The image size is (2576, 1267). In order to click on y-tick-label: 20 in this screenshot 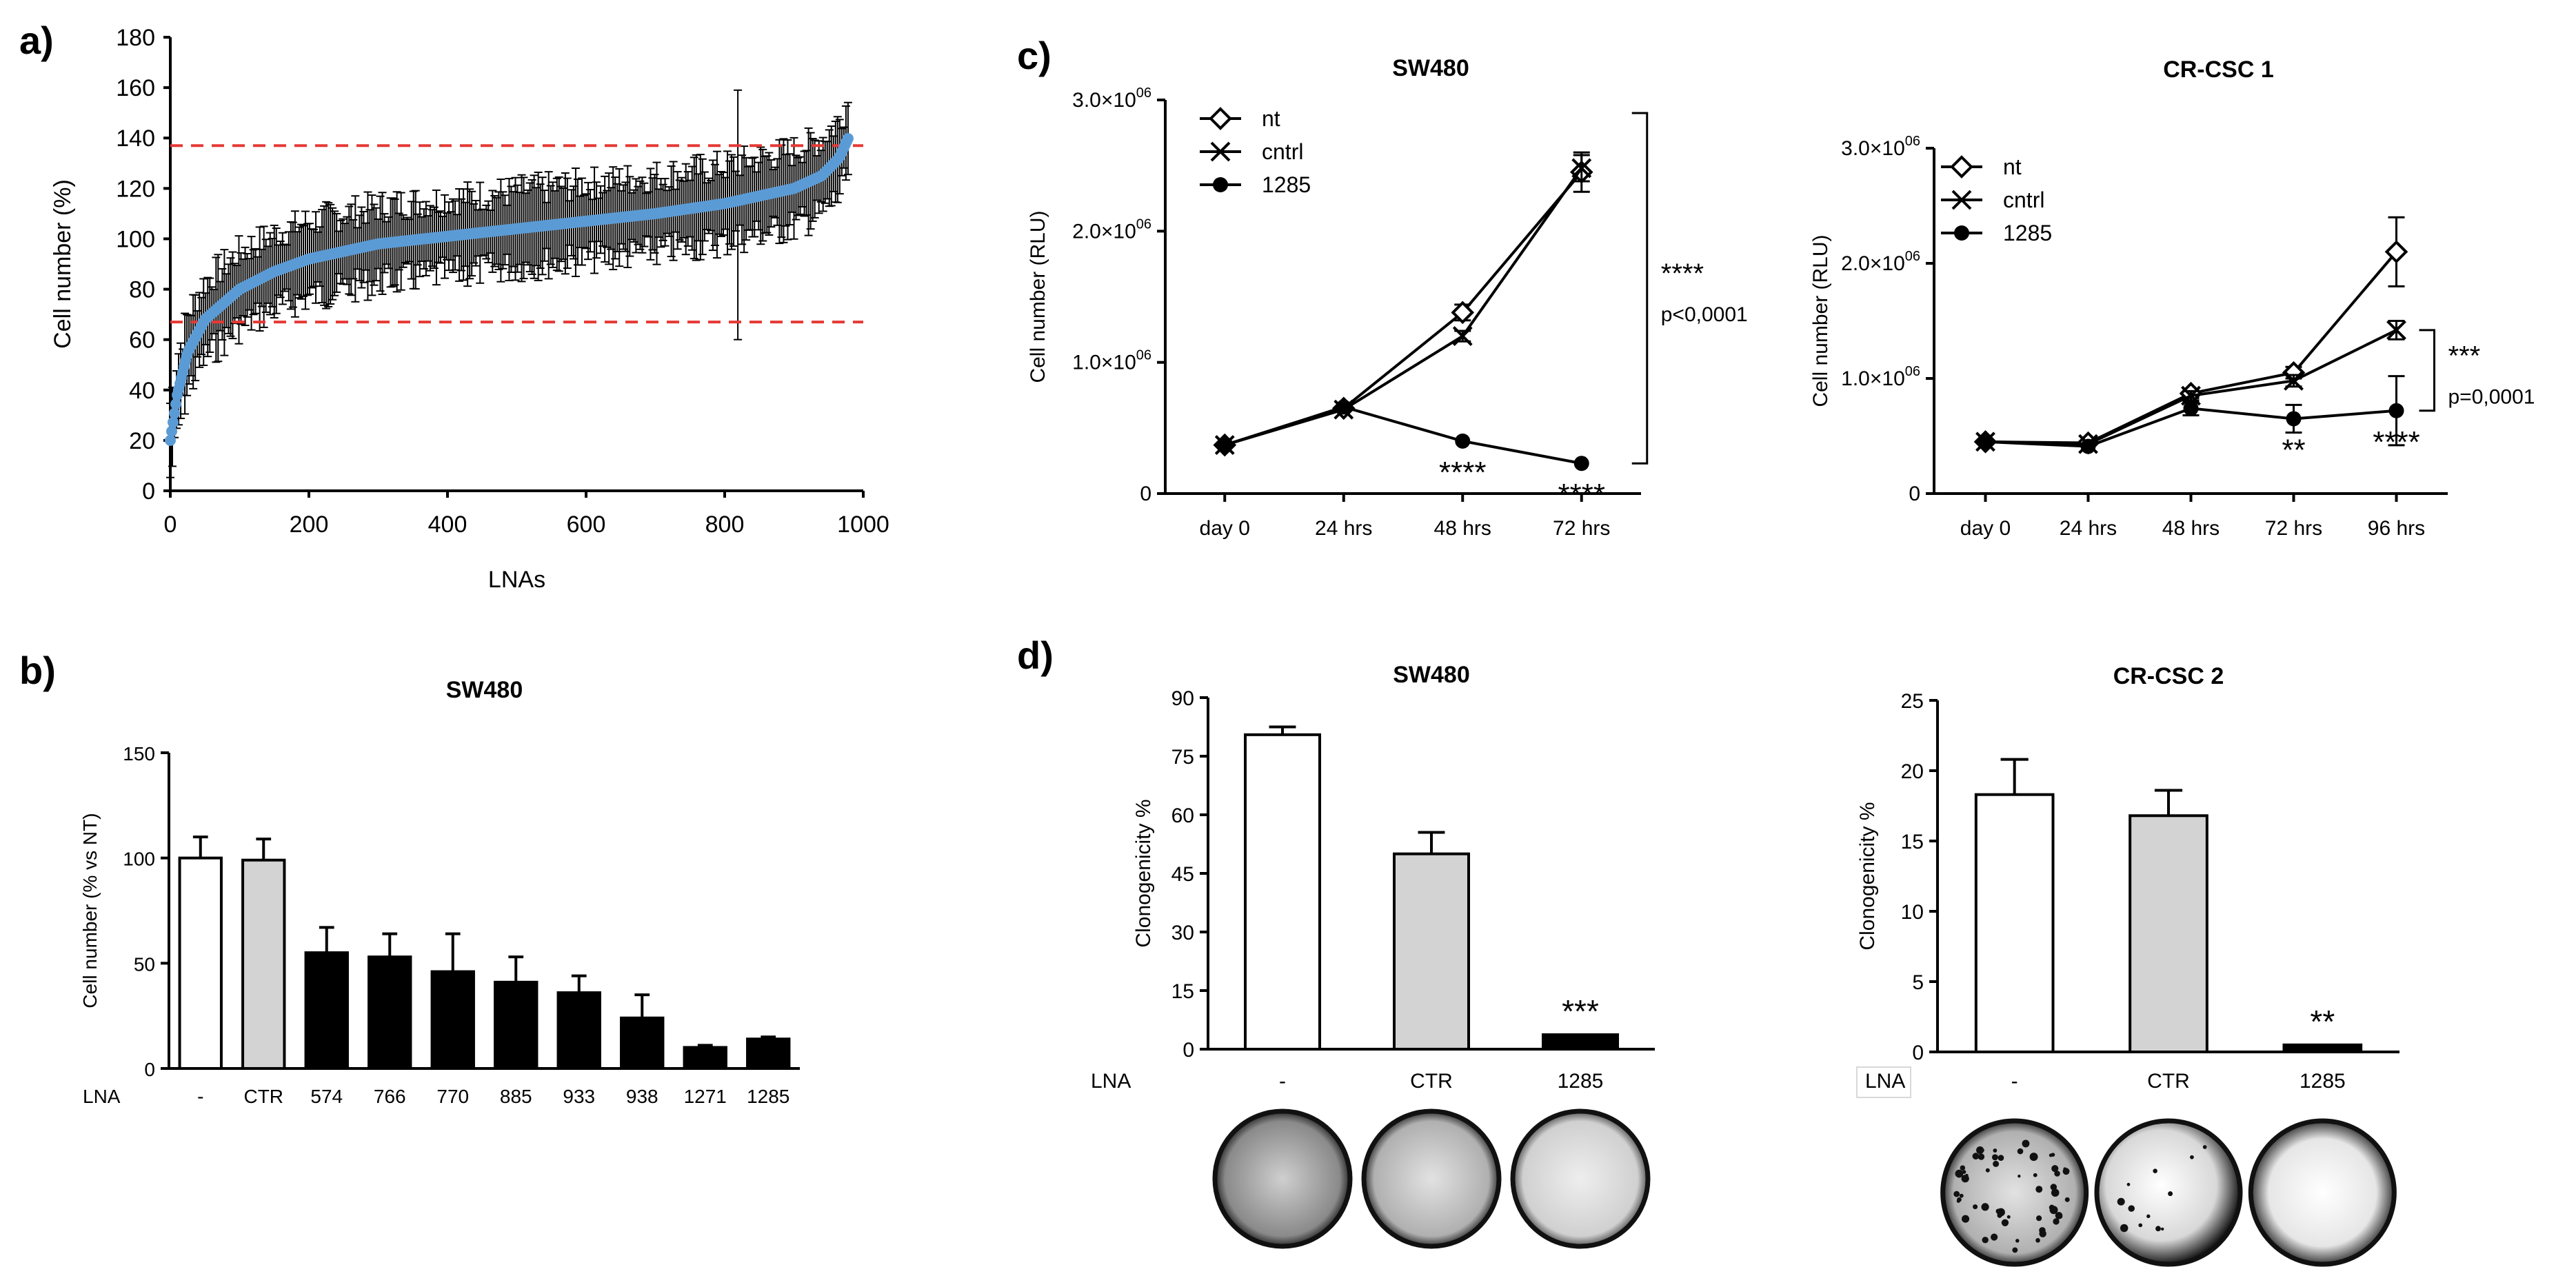, I will do `click(142, 441)`.